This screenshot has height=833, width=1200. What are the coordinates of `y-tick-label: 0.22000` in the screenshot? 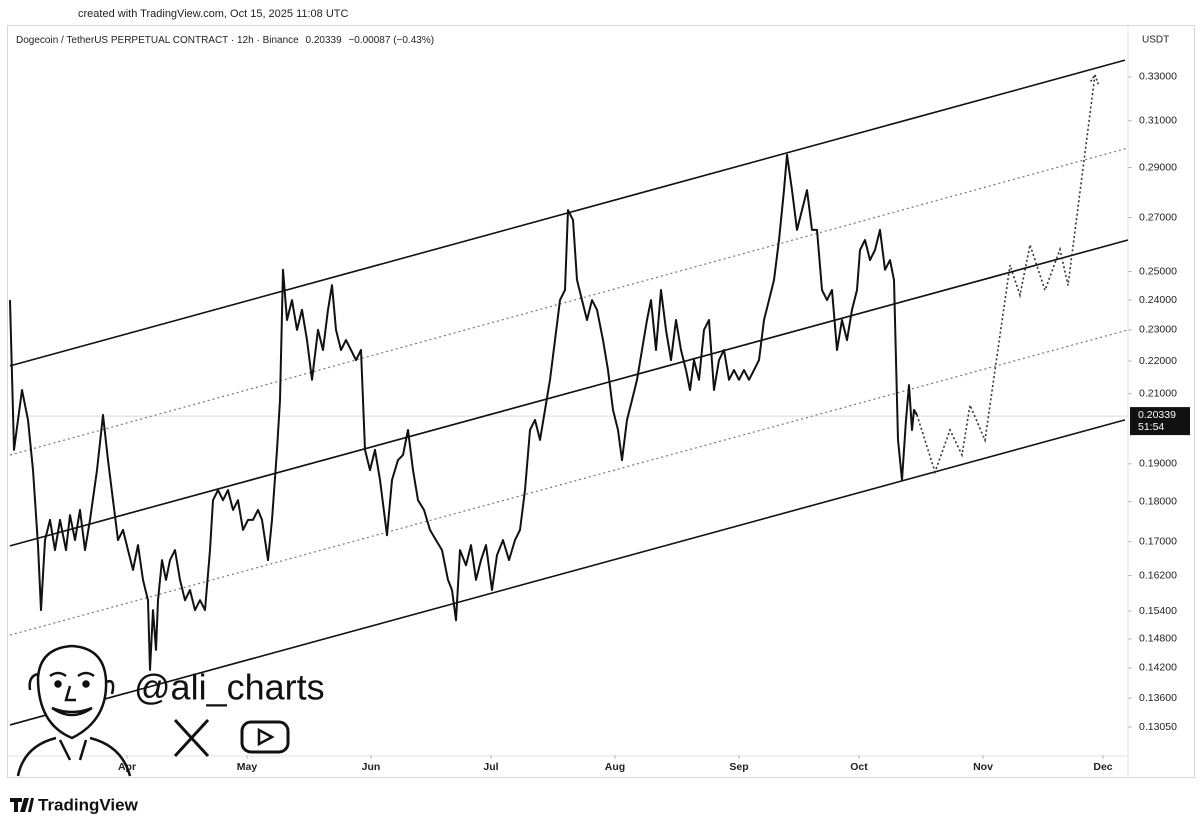 It's located at (1158, 361).